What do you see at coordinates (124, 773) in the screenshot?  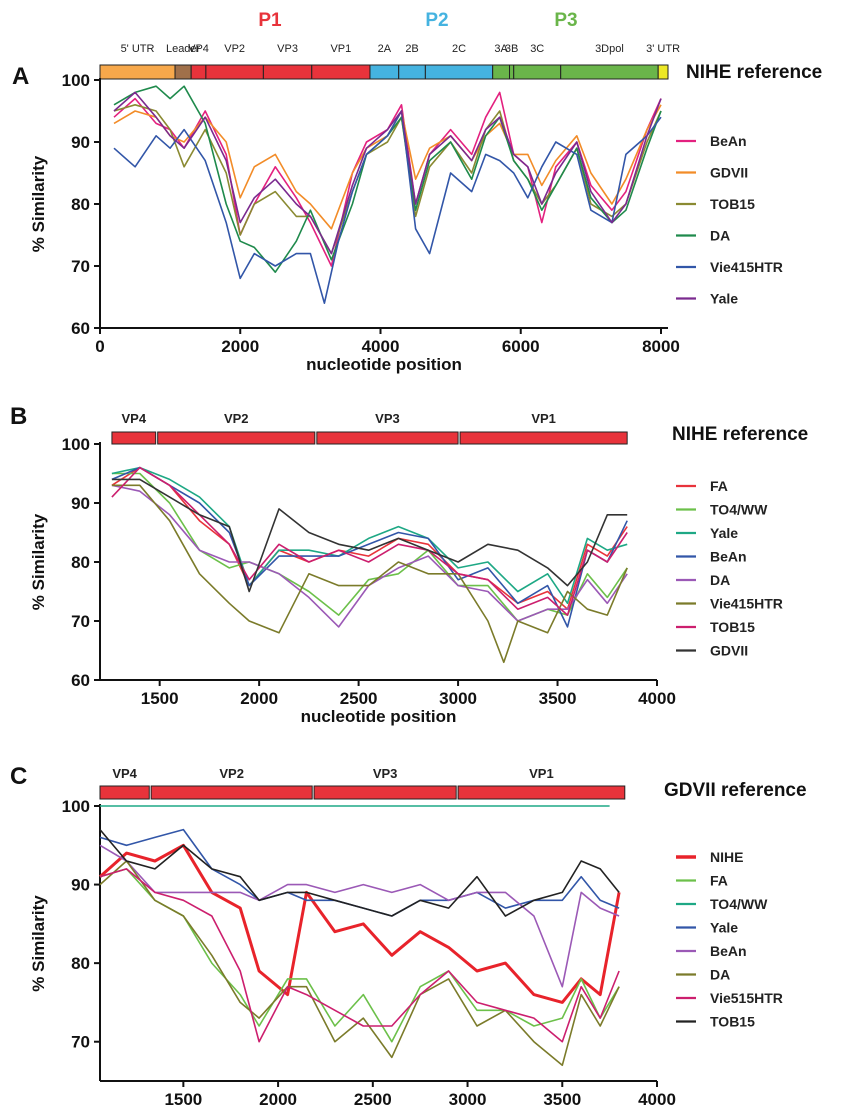 I see `region-label: VP4` at bounding box center [124, 773].